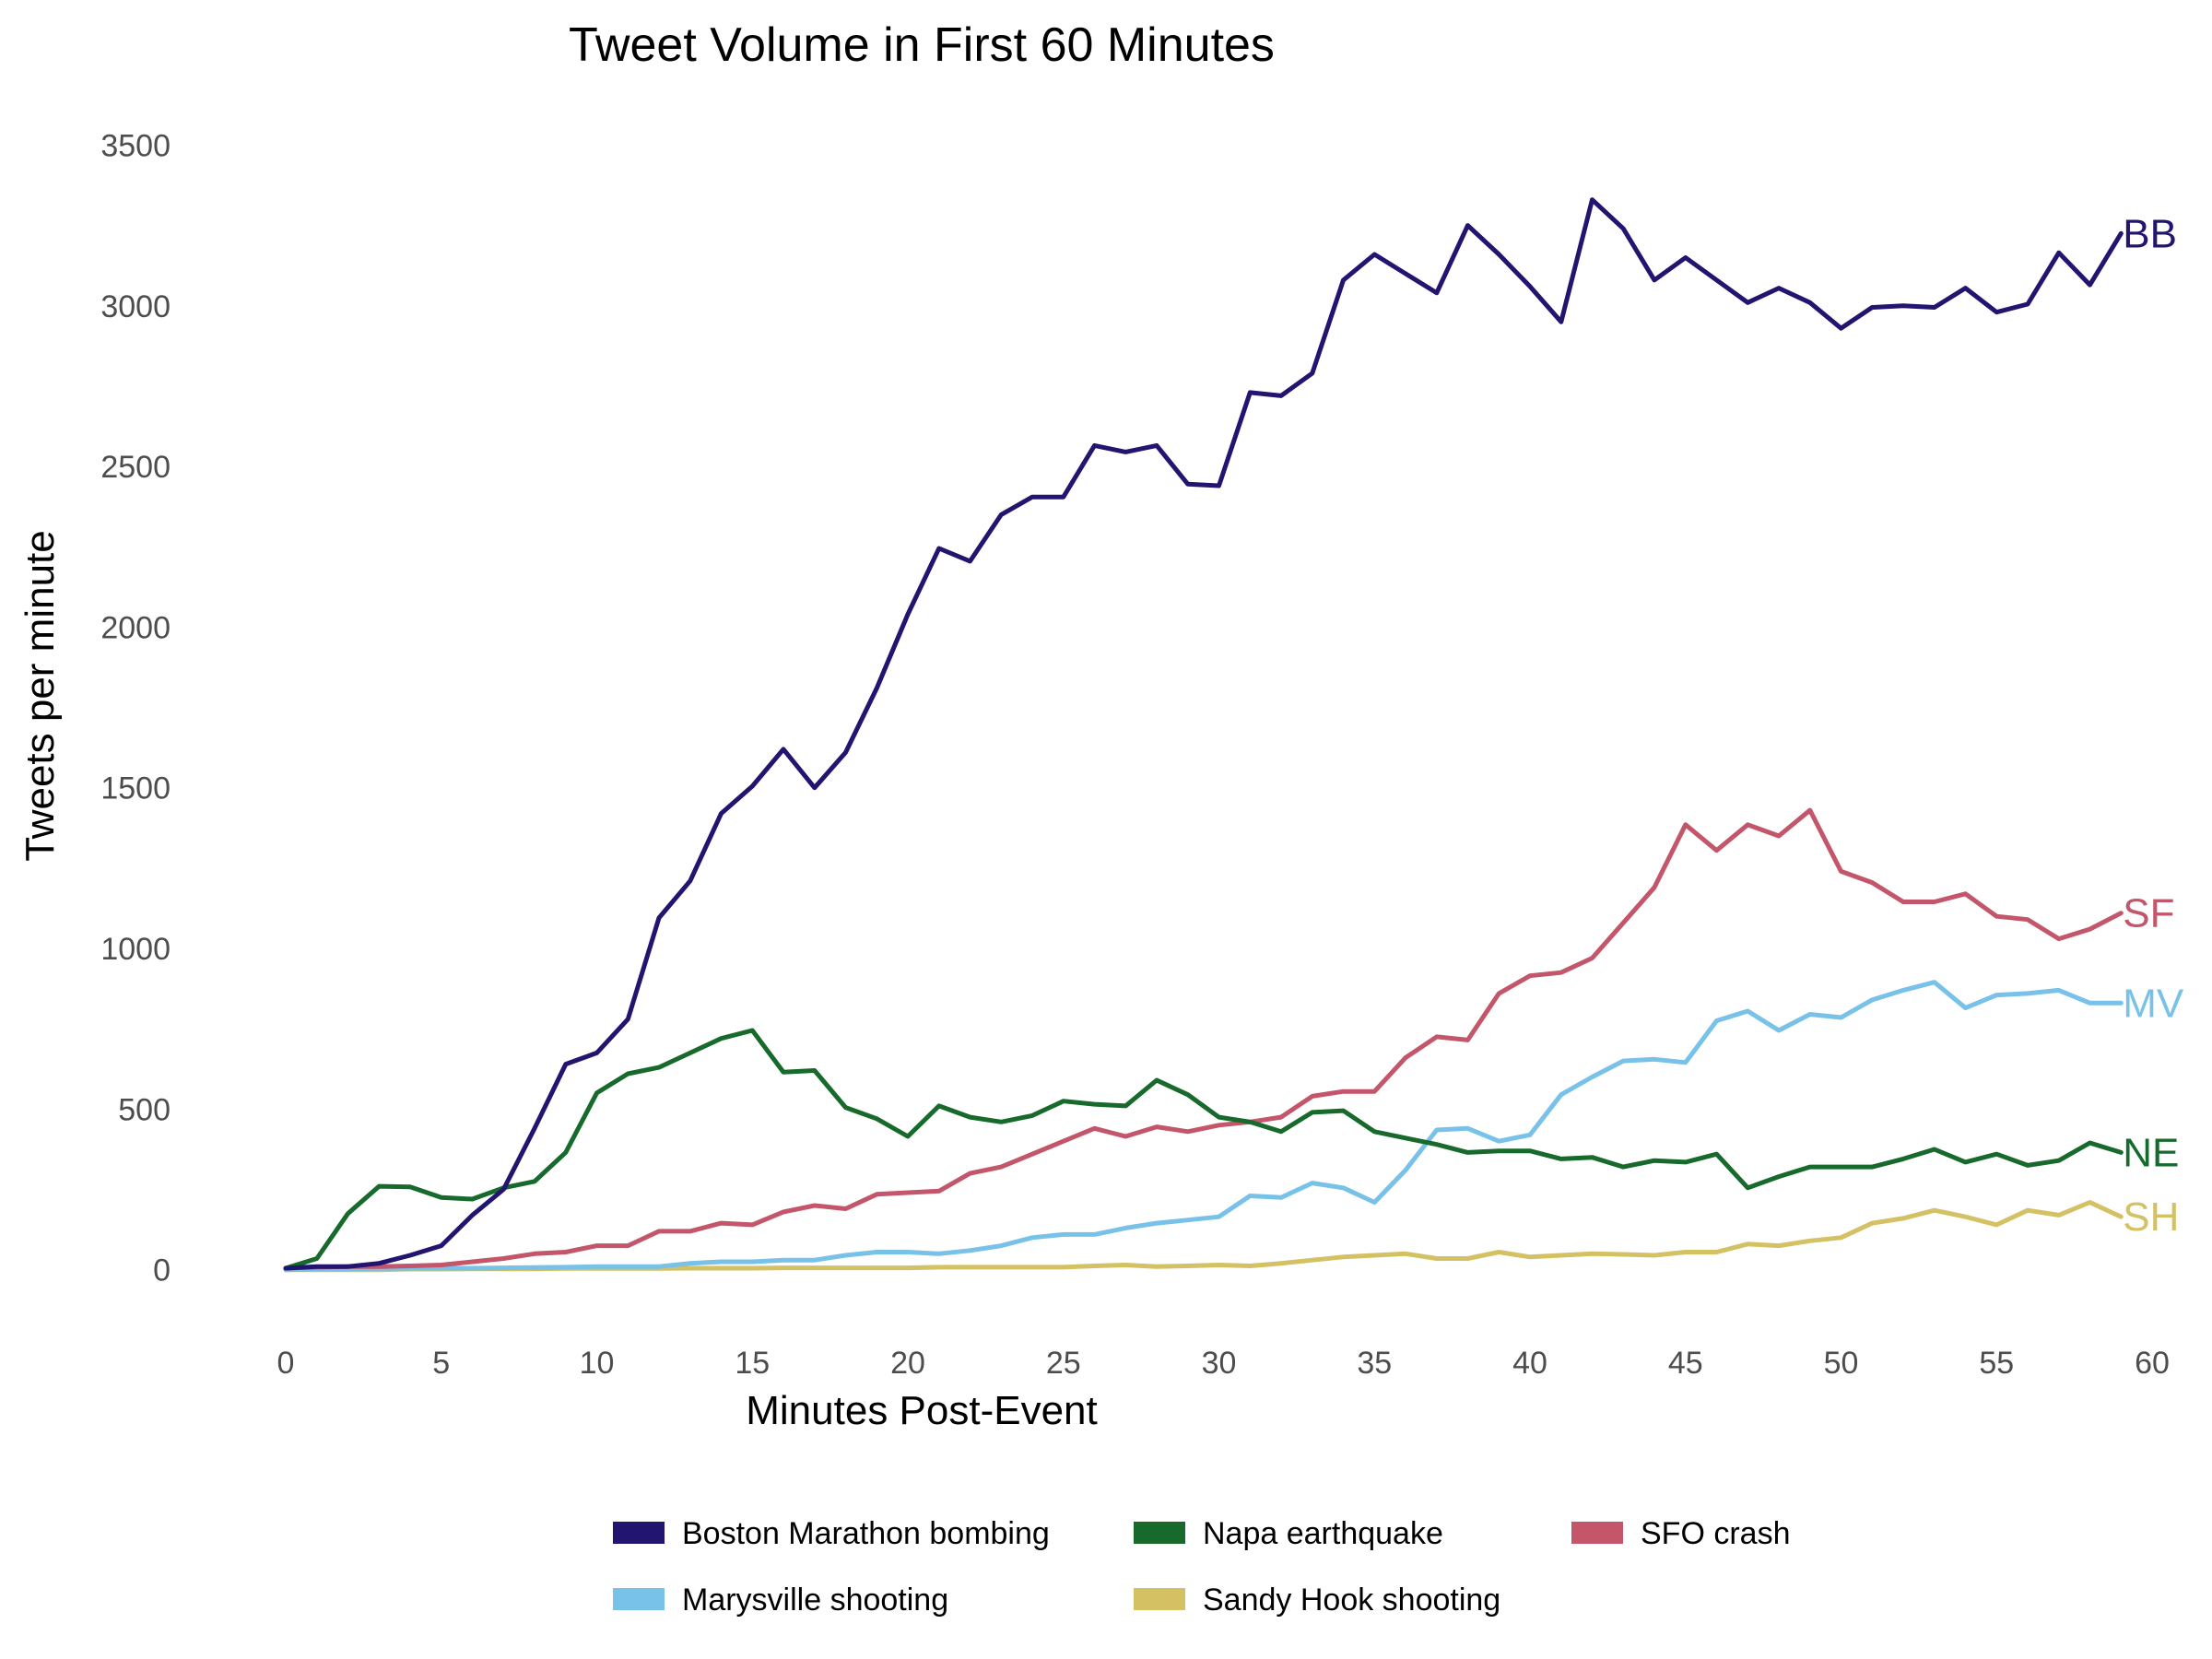 This screenshot has width=2212, height=1659. Describe the element at coordinates (2153, 1003) in the screenshot. I see `end-label-mv: MV` at that location.